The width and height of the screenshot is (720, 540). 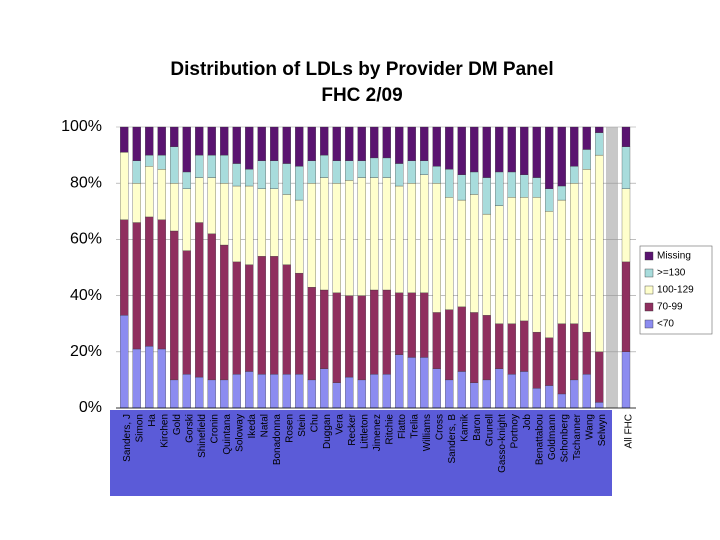 I want to click on x-tick-label: Natal, so click(x=264, y=425).